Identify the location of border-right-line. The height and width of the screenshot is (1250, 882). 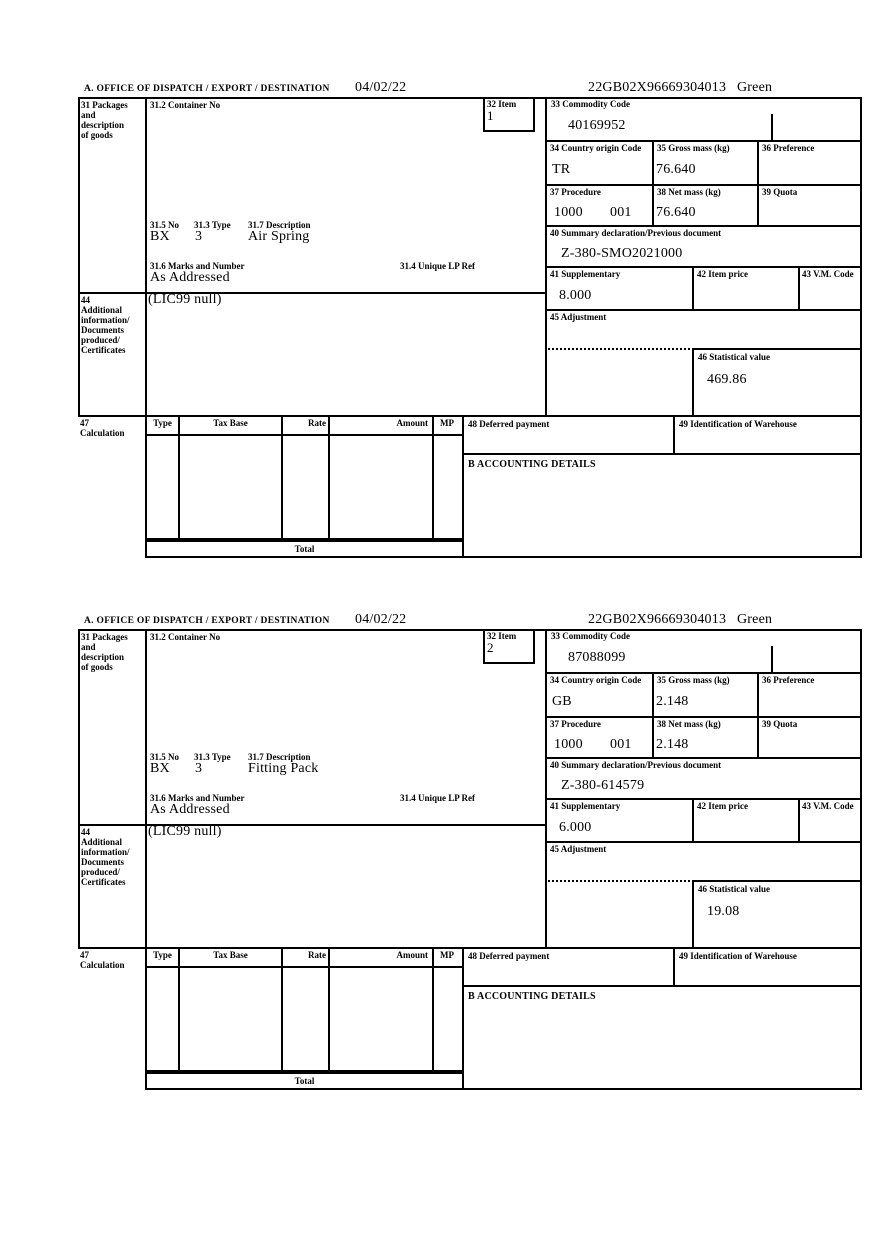
(861, 327).